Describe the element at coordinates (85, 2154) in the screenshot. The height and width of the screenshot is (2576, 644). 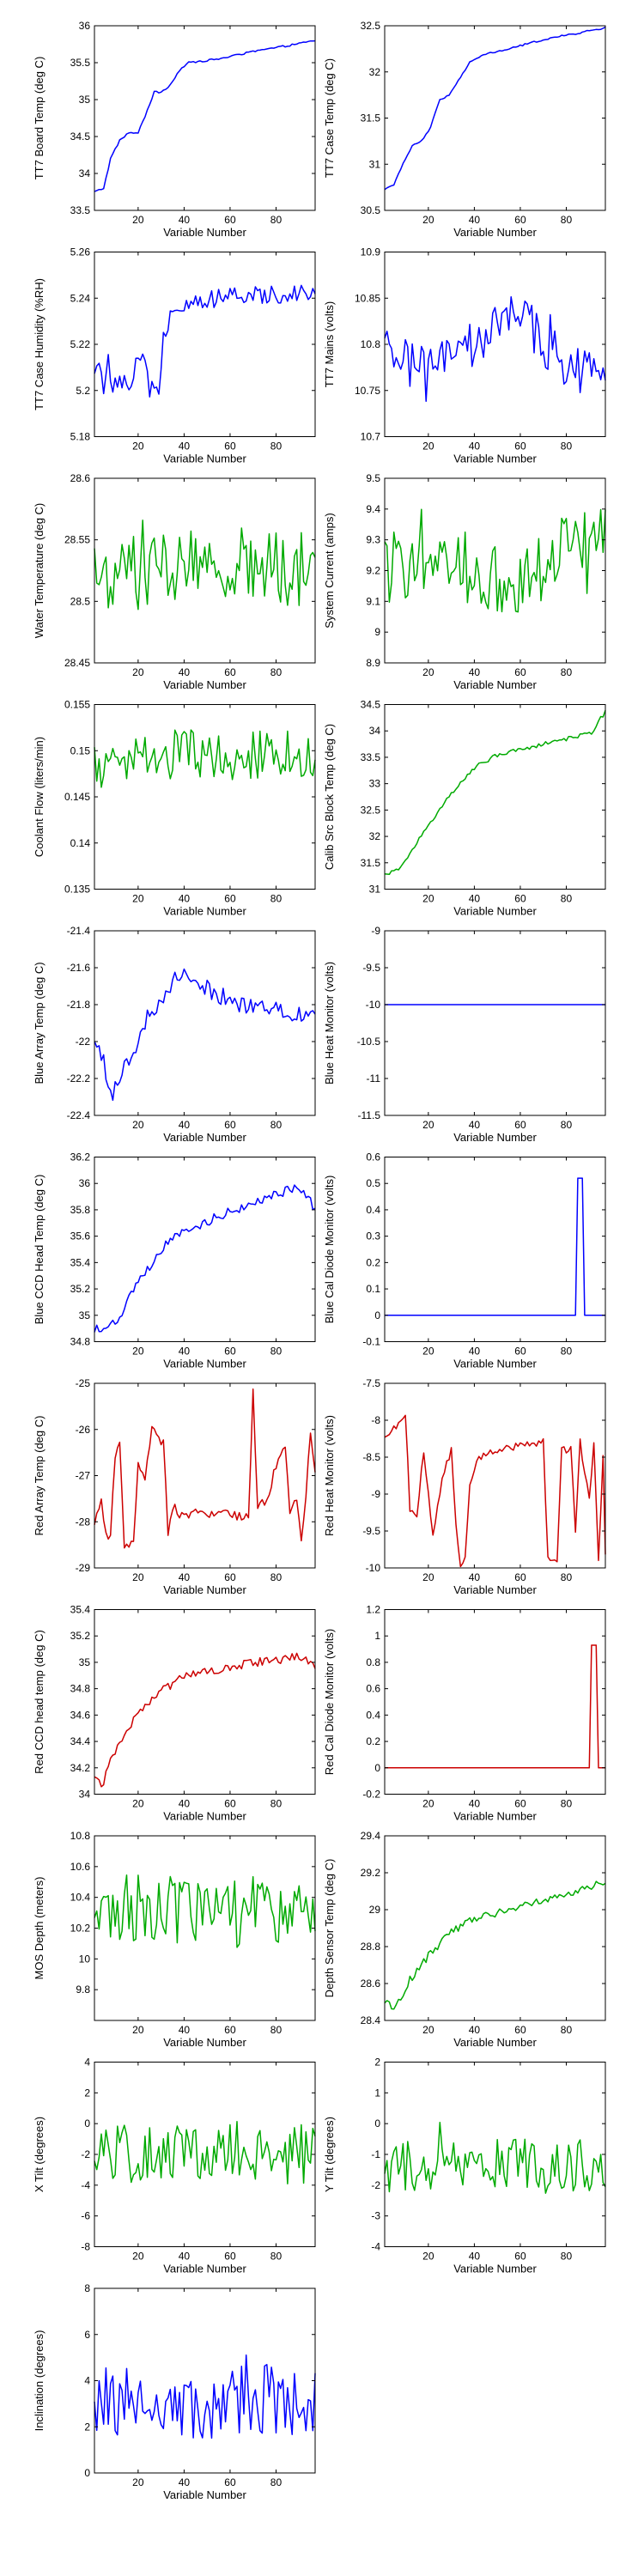
I see `y-tick-label: -2` at that location.